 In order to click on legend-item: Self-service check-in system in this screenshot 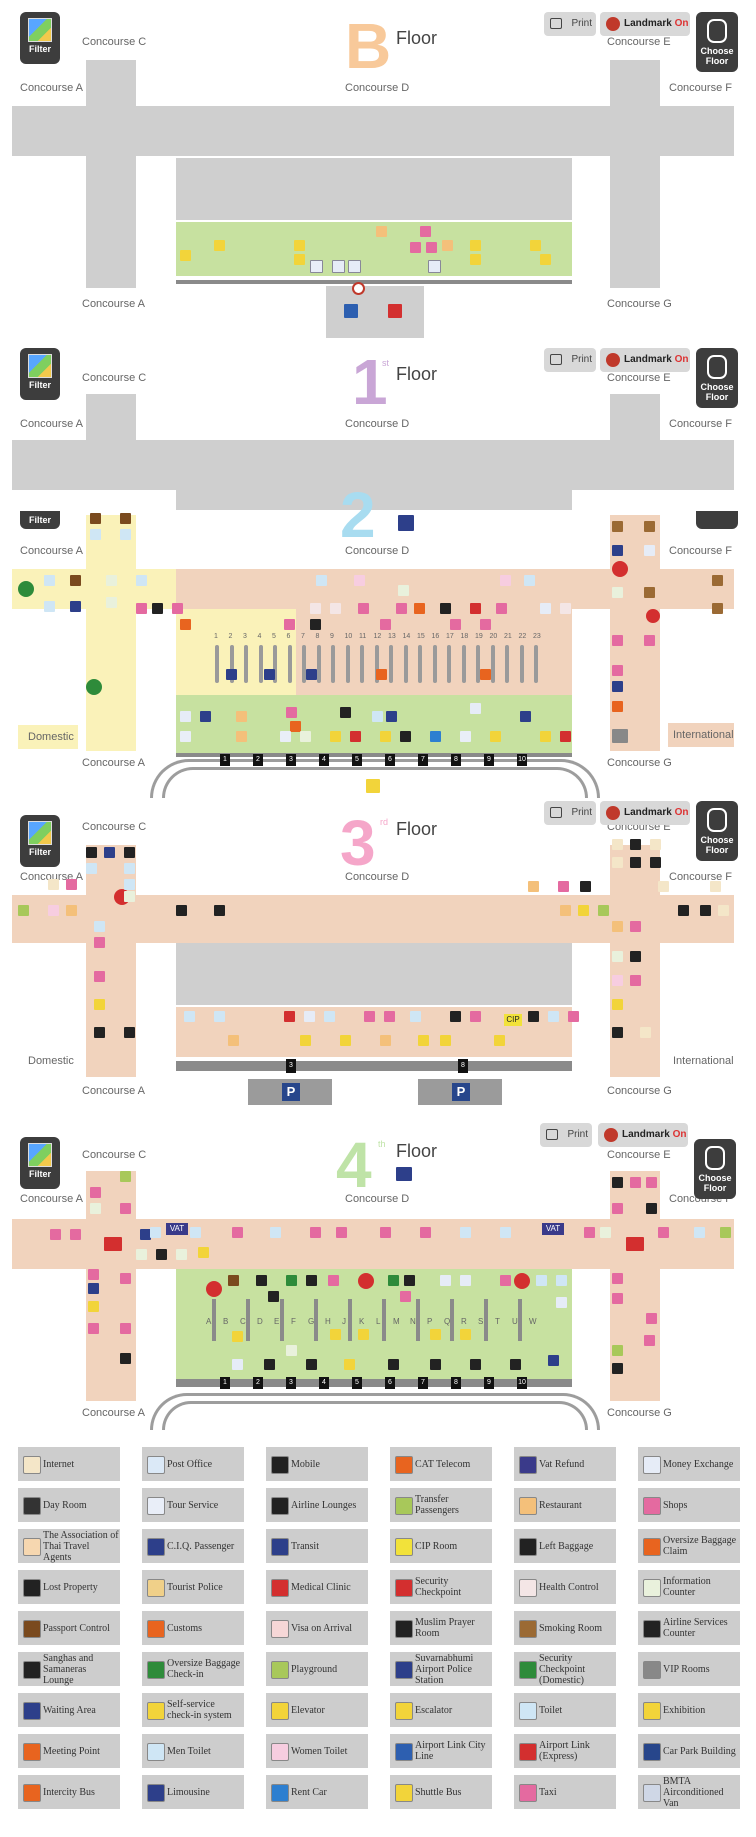, I will do `click(193, 1710)`.